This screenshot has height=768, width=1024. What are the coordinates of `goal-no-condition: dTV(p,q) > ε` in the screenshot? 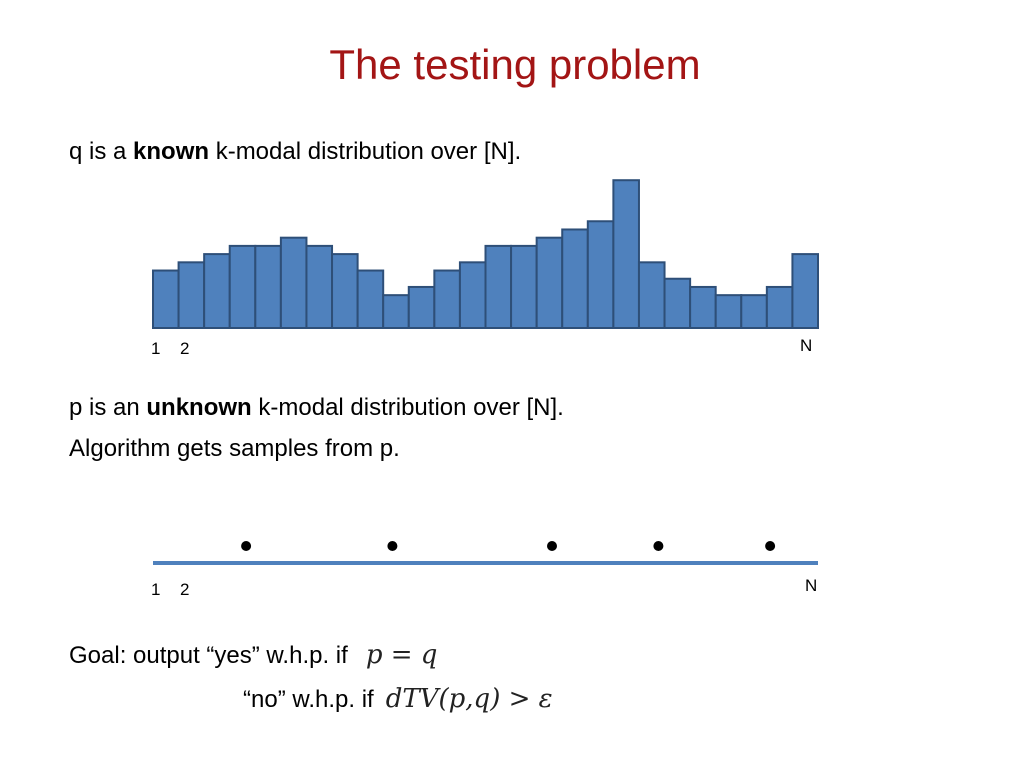 It's located at (469, 699).